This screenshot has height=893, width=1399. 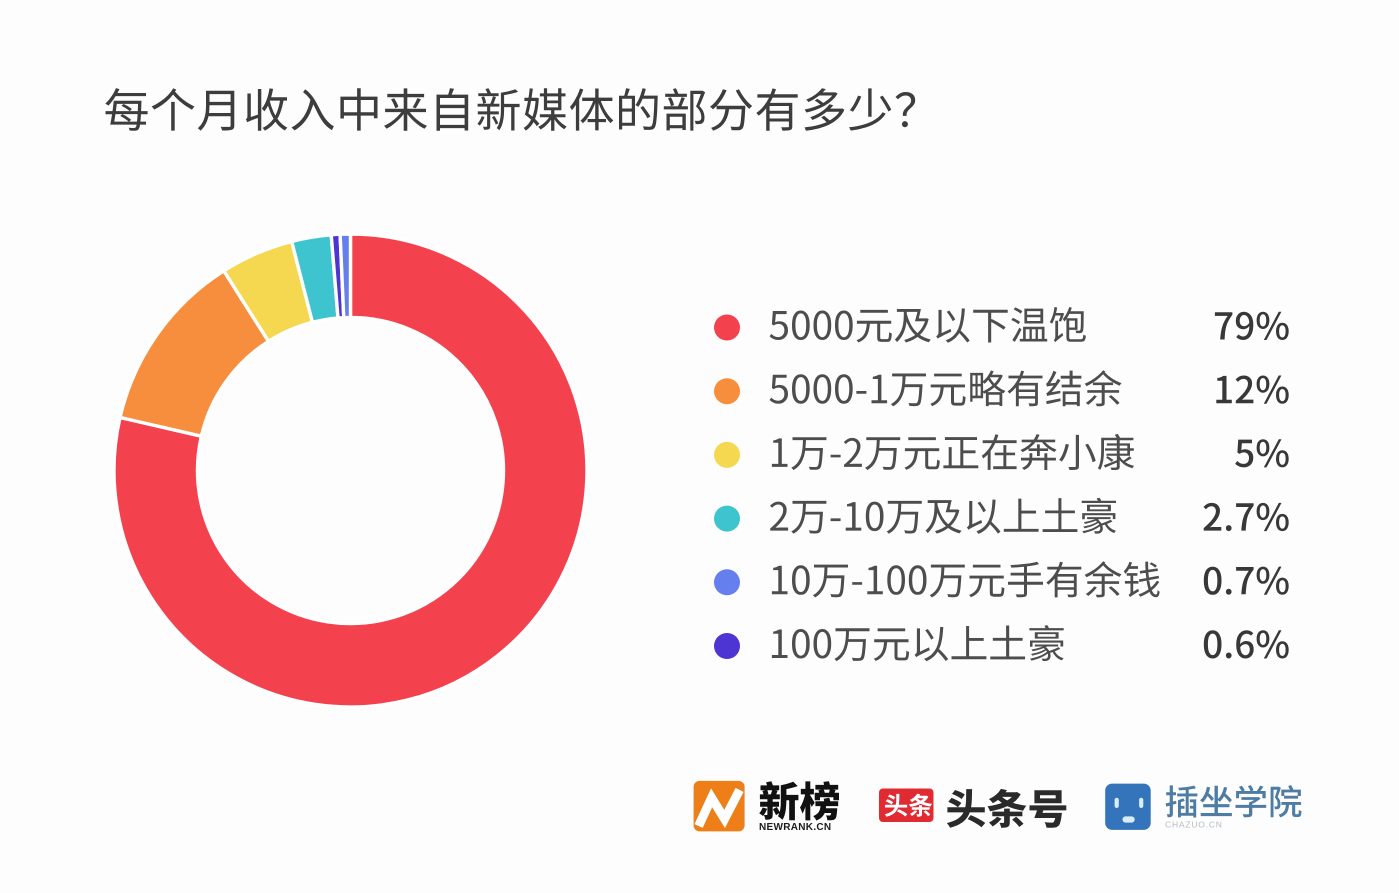 I want to click on svg-text: CHAZUO.CN, so click(x=1194, y=825).